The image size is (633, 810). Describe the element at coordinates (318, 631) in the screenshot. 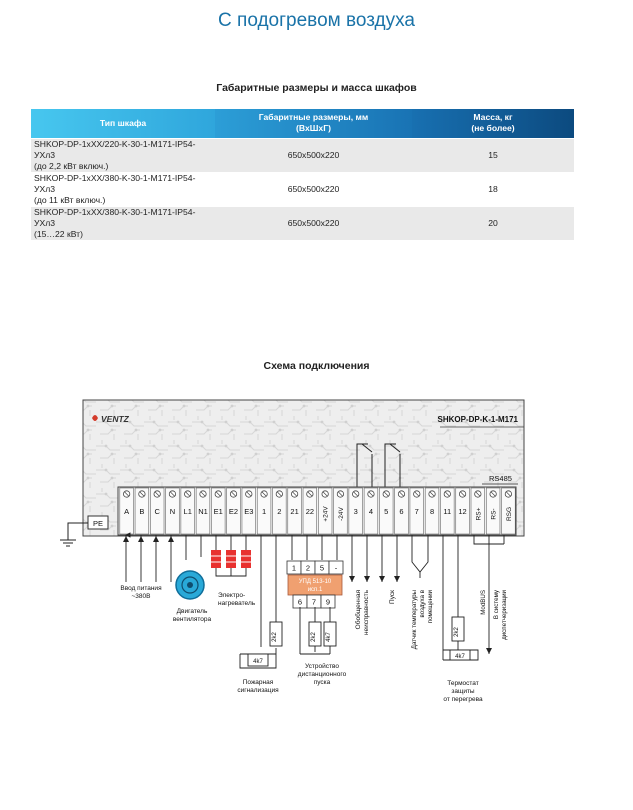

I see `remote-circuit` at that location.